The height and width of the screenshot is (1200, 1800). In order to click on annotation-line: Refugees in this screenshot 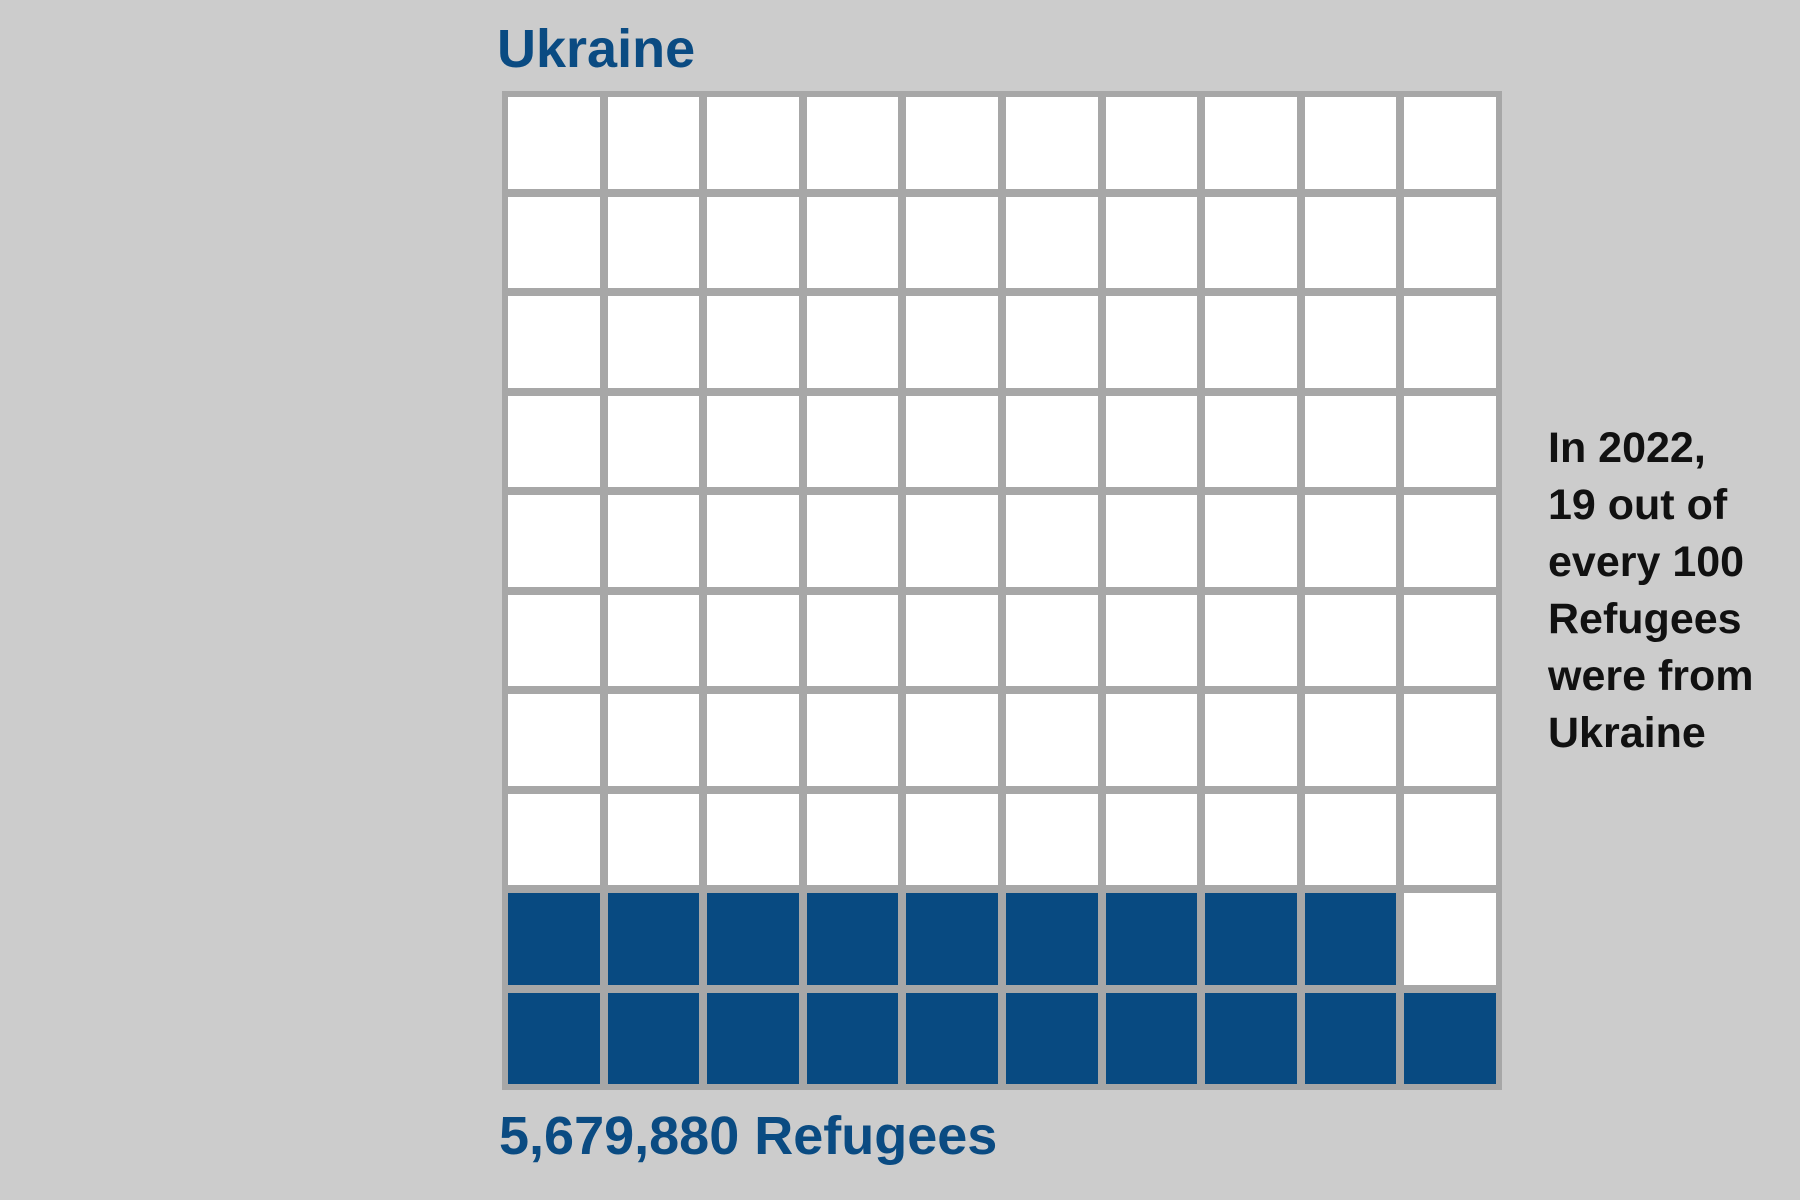, I will do `click(1645, 619)`.